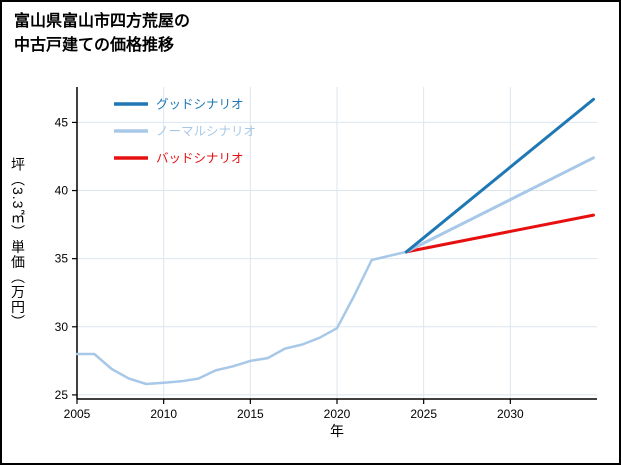 Image resolution: width=621 pixels, height=465 pixels. What do you see at coordinates (62, 327) in the screenshot?
I see `y-tick-label: 30` at bounding box center [62, 327].